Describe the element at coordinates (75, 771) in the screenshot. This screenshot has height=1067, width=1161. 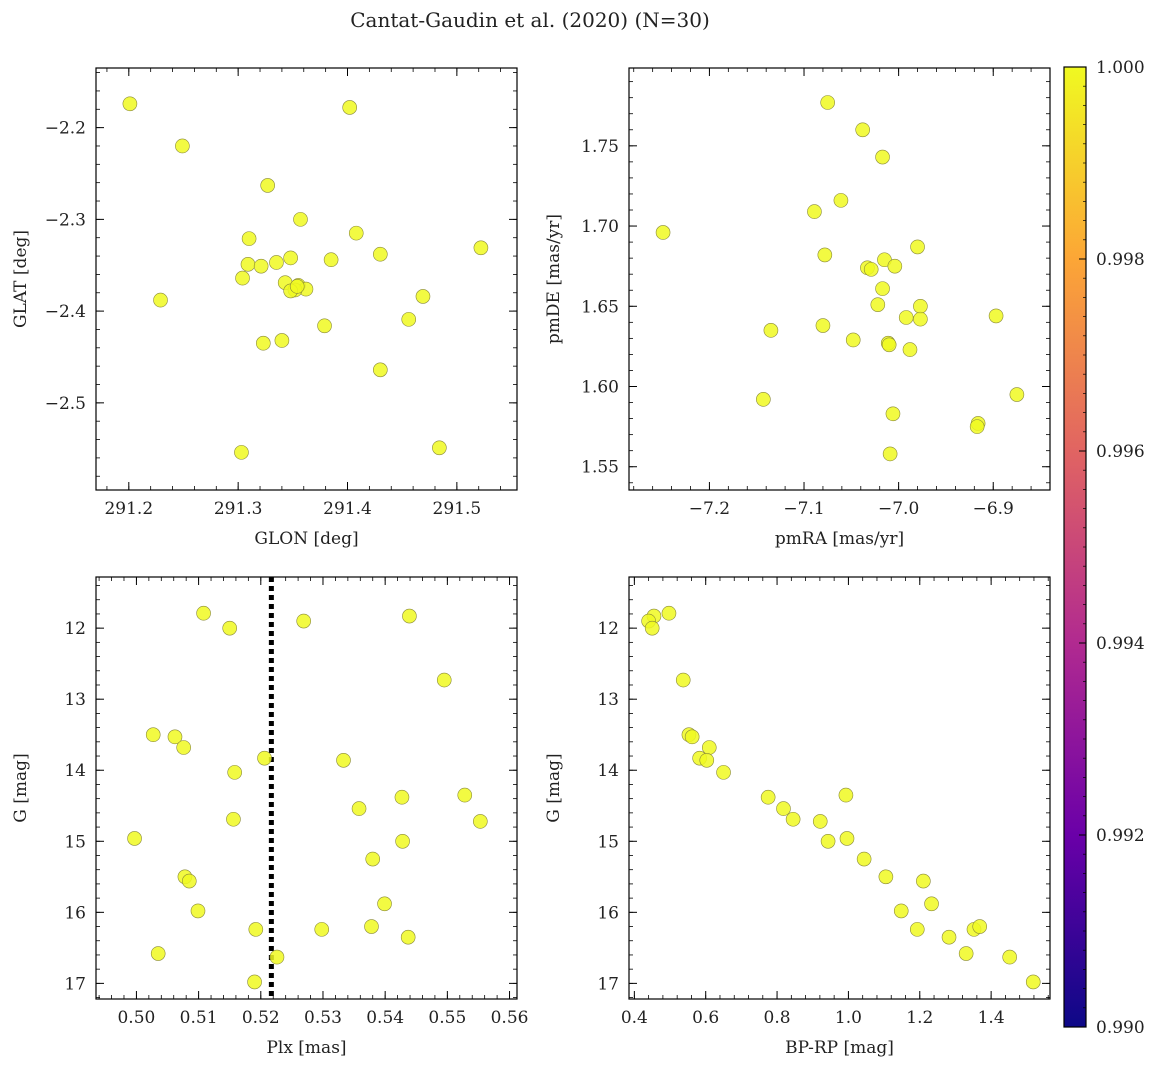
I see `y-tick-label: 14` at that location.